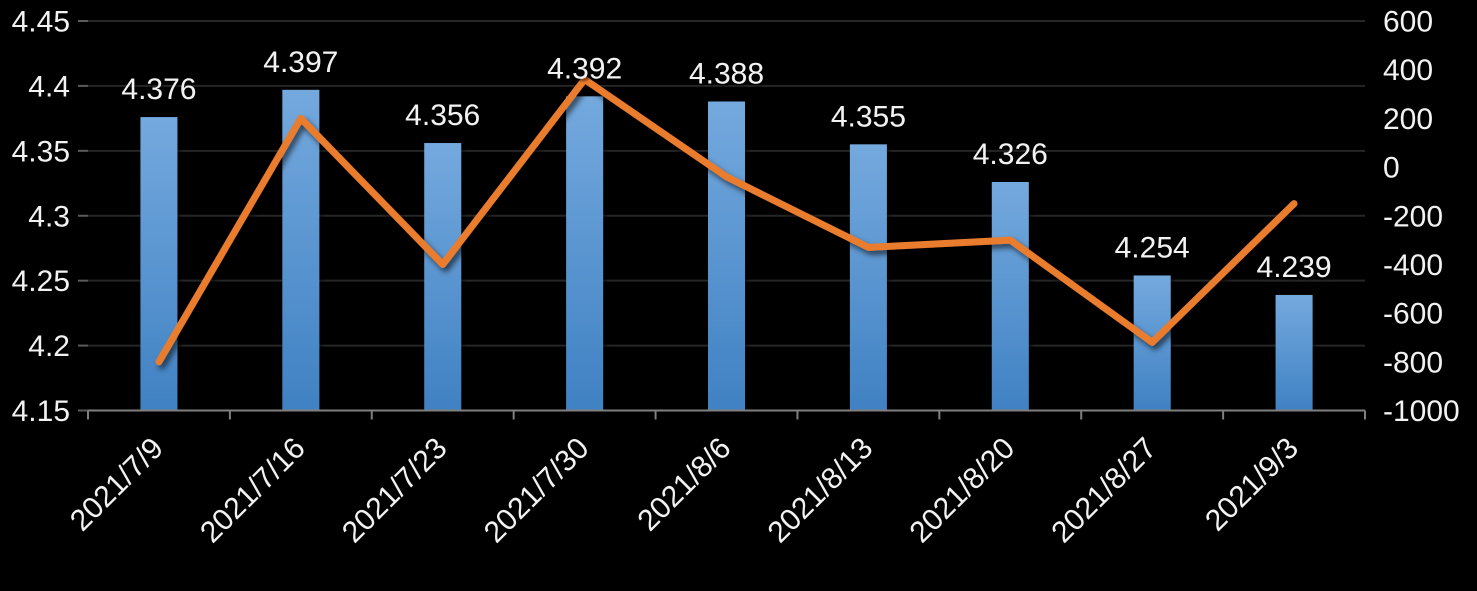  What do you see at coordinates (395, 491) in the screenshot?
I see `x-axis-label: 2021/7/23` at bounding box center [395, 491].